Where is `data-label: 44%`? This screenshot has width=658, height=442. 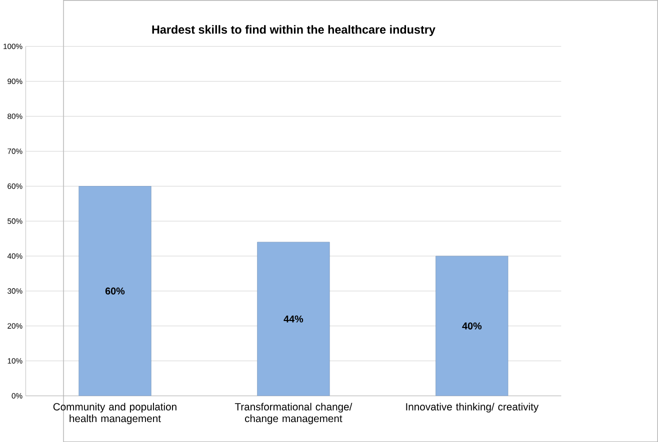 data-label: 44% is located at coordinates (294, 318).